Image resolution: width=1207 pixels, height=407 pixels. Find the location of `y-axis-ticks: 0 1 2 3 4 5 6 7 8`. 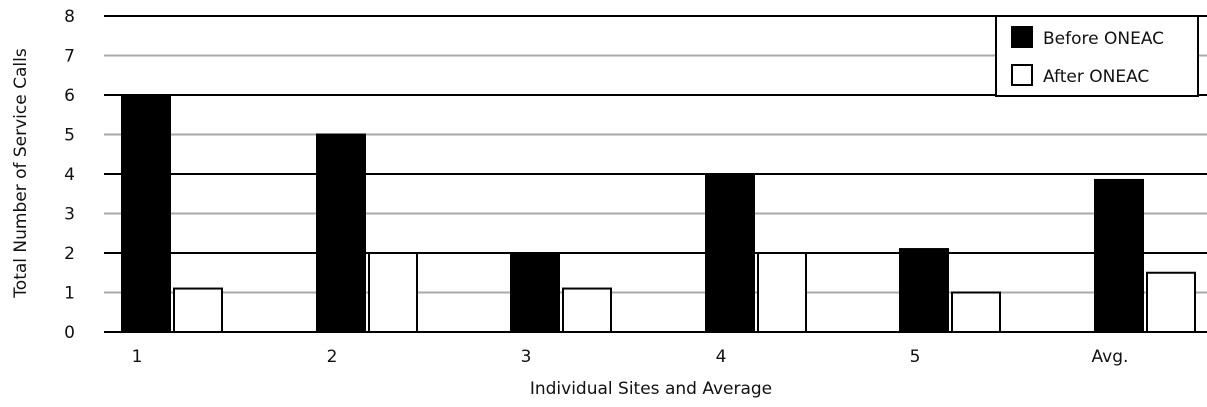

y-axis-ticks: 0 1 2 3 4 5 6 7 8 is located at coordinates (69, 175).